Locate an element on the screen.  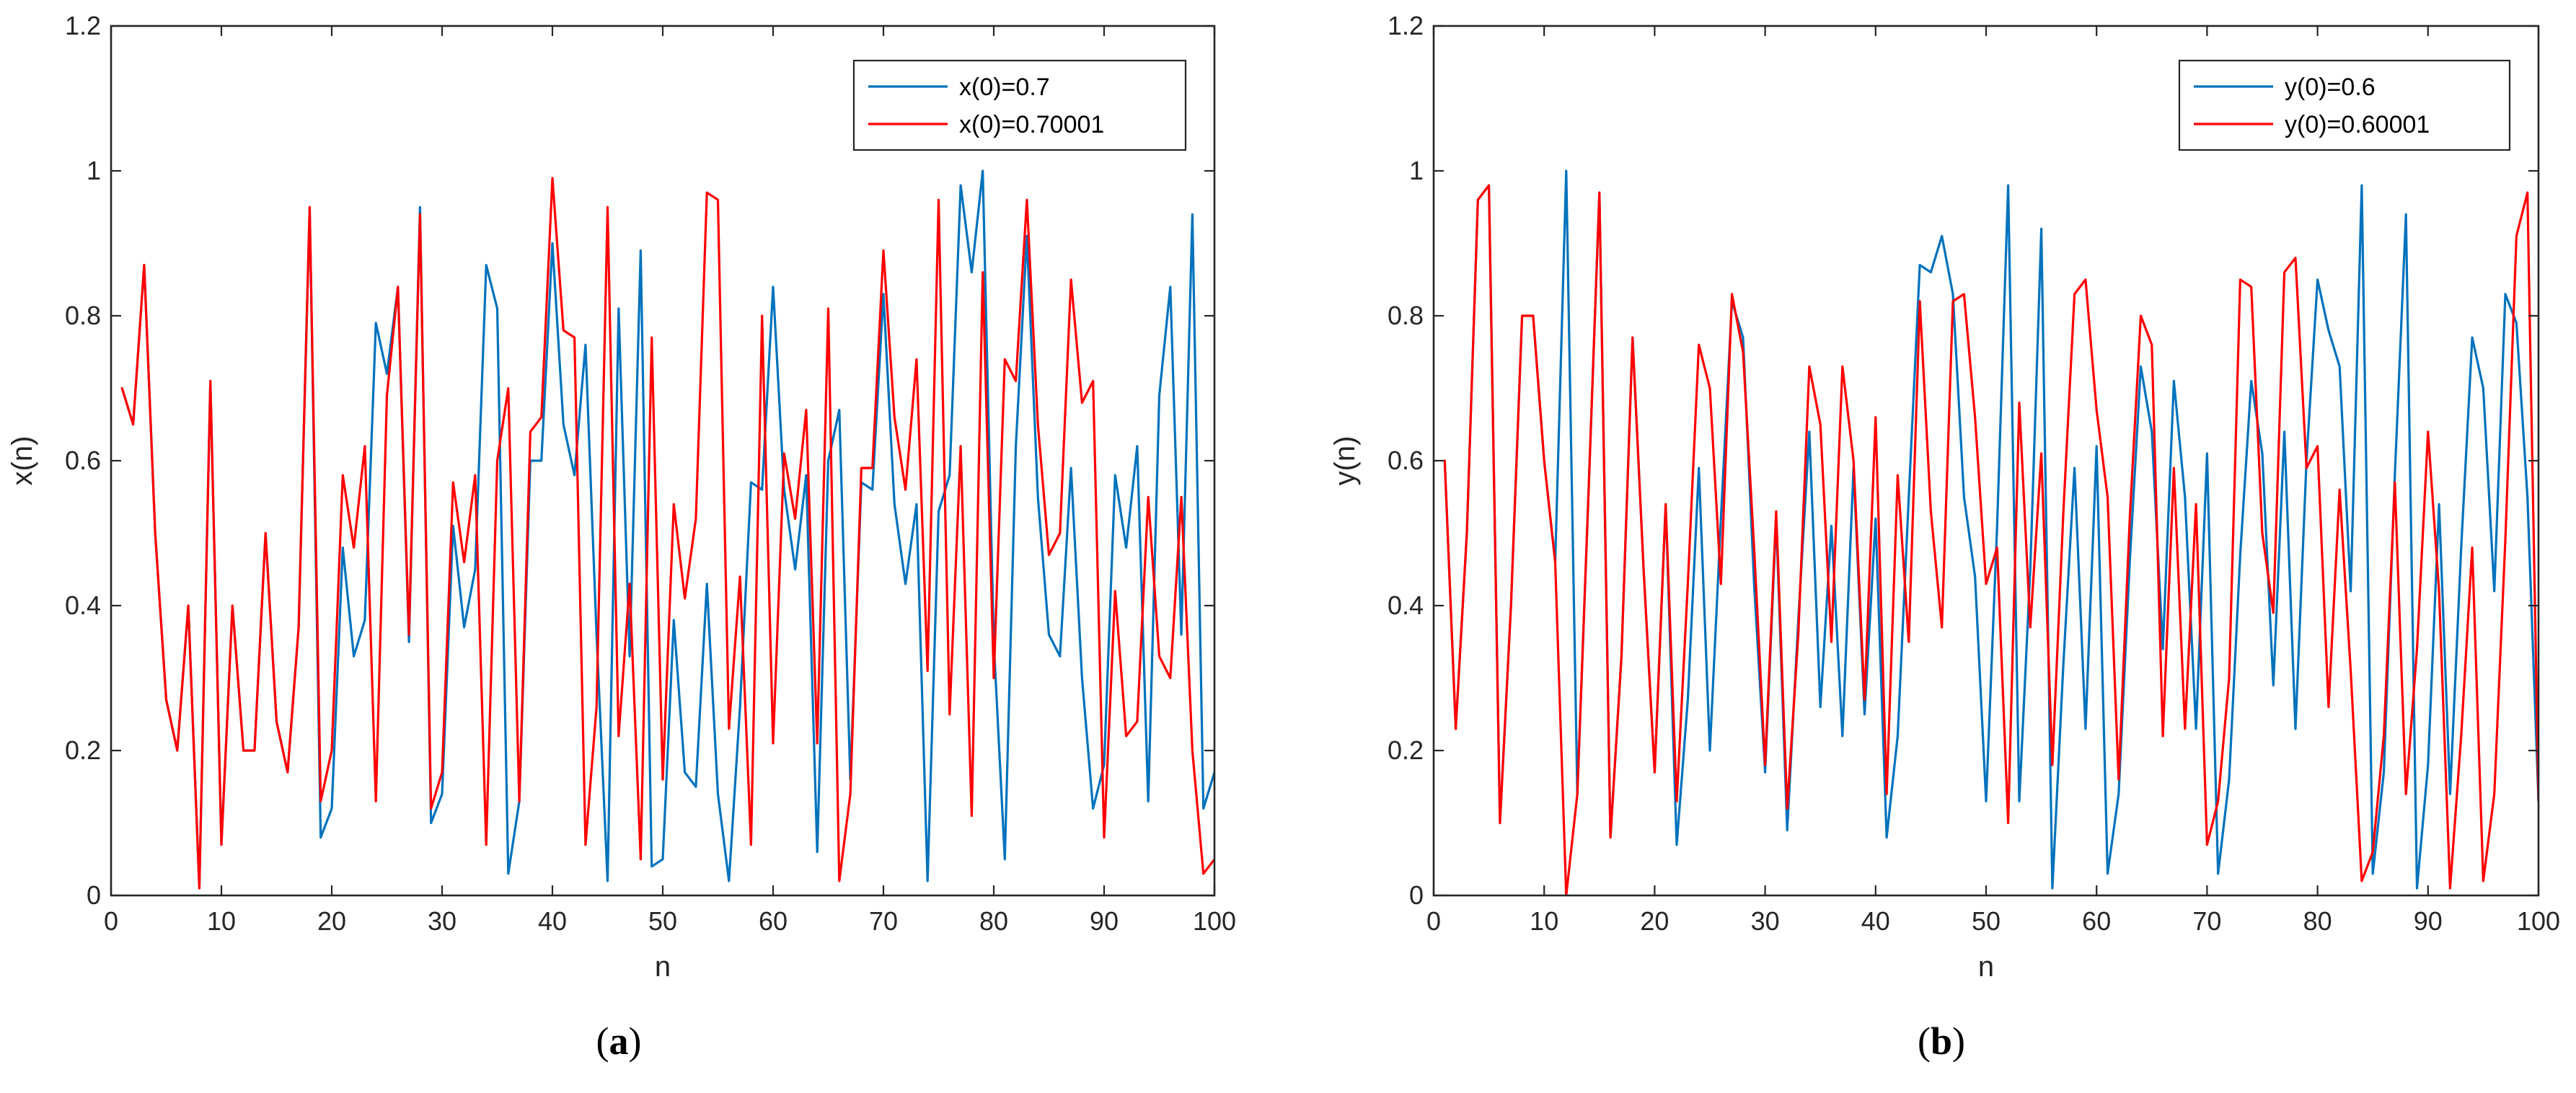
legend: x(0)=0.7 x(0)=0.70001 is located at coordinates (1019, 105).